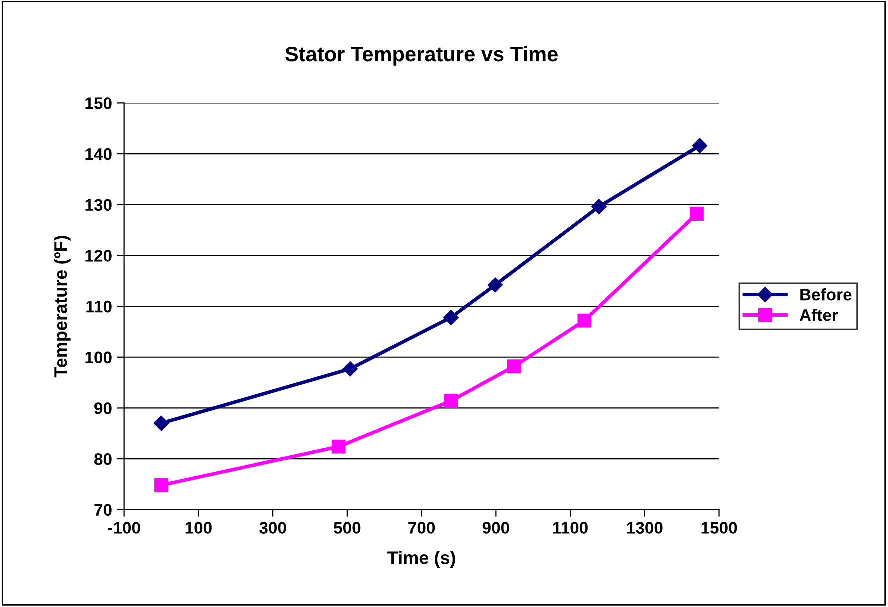 Image resolution: width=888 pixels, height=607 pixels. I want to click on x-tick-label: 1500, so click(720, 528).